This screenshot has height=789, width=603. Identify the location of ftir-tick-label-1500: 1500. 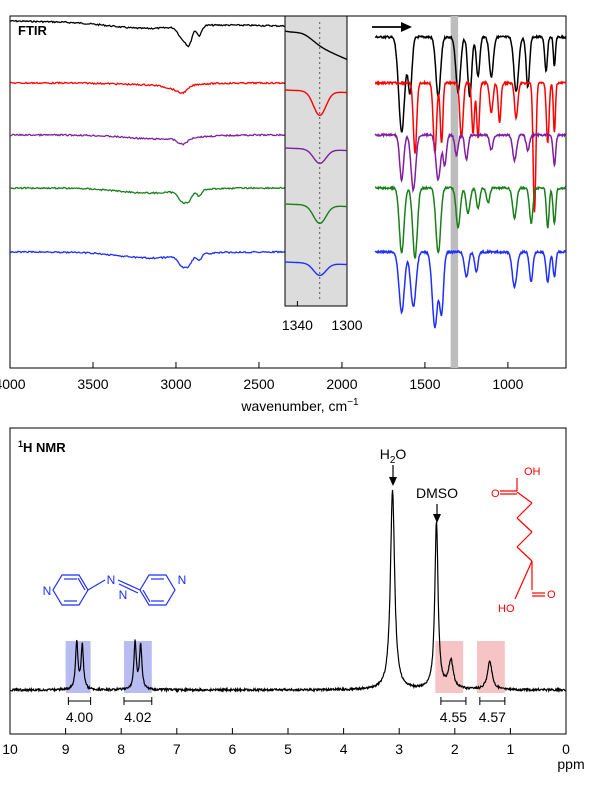
(424, 384).